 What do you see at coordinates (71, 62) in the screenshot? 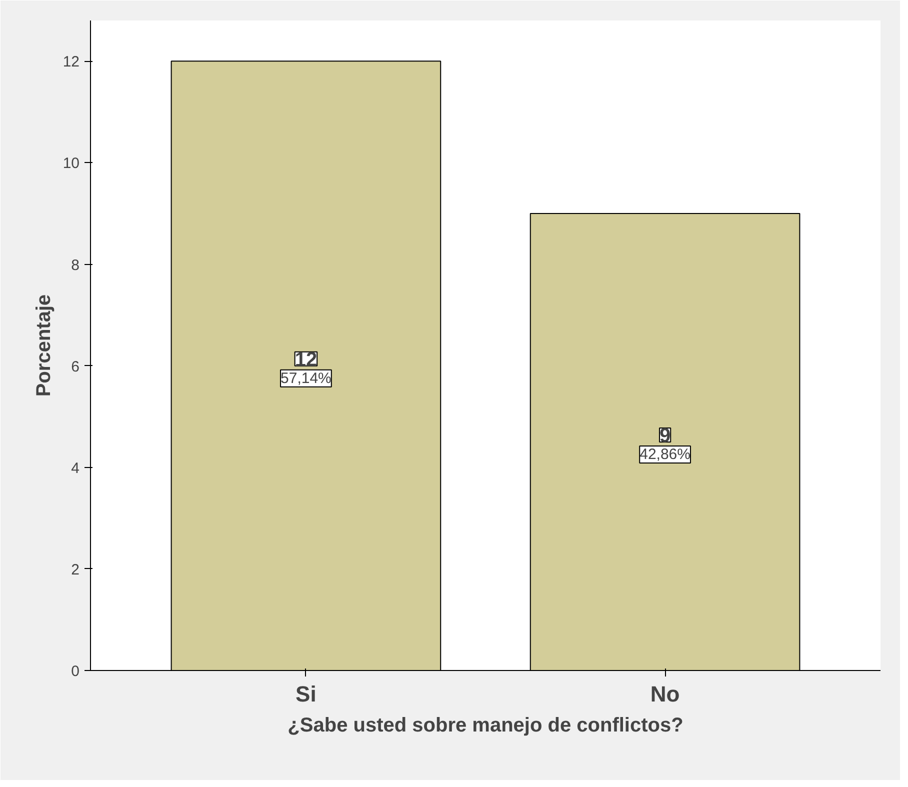
I see `y-tick-label: 12` at bounding box center [71, 62].